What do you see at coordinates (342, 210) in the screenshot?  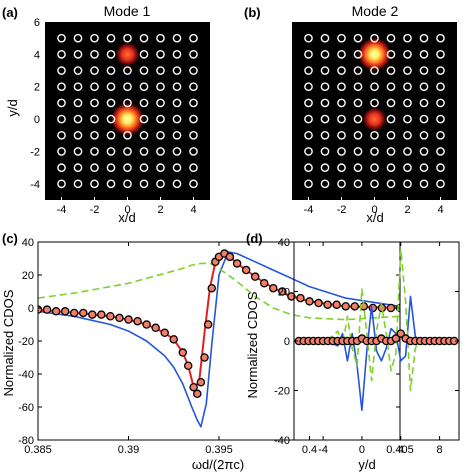 I see `panel-b-xtick-label: -2` at bounding box center [342, 210].